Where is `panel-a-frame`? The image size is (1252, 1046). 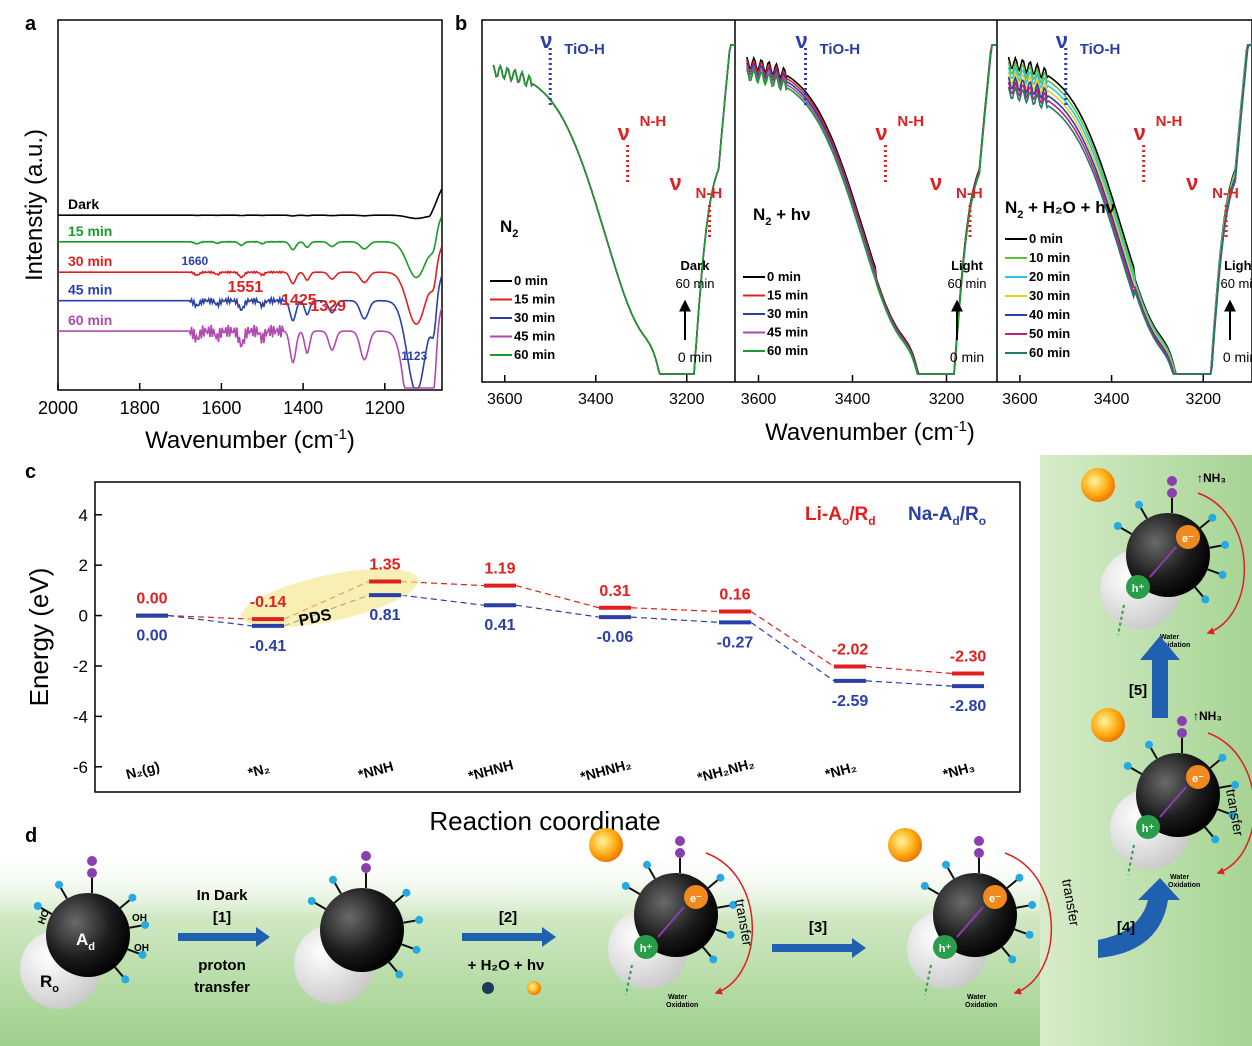 panel-a-frame is located at coordinates (250, 205).